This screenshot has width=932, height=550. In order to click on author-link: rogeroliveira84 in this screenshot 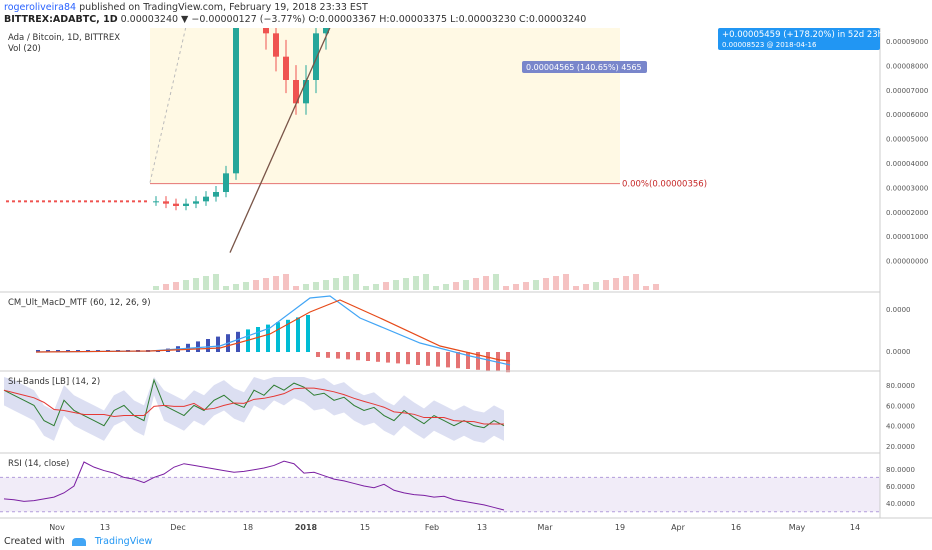, I will do `click(40, 7)`.